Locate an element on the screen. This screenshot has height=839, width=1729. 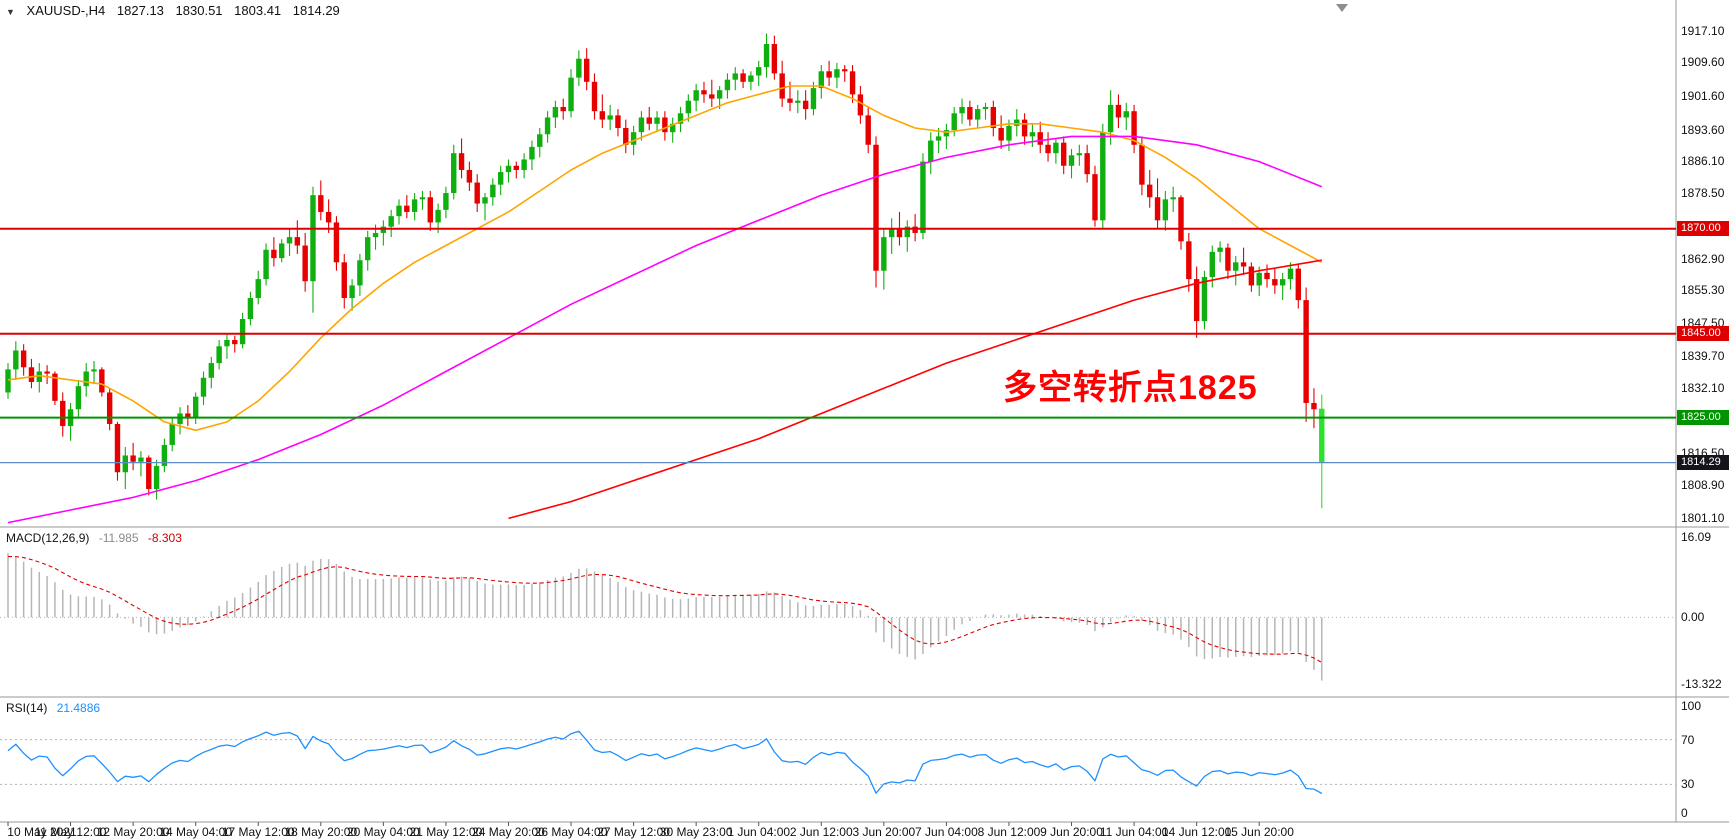
bar-low-value: 1803.41 is located at coordinates (258, 10).